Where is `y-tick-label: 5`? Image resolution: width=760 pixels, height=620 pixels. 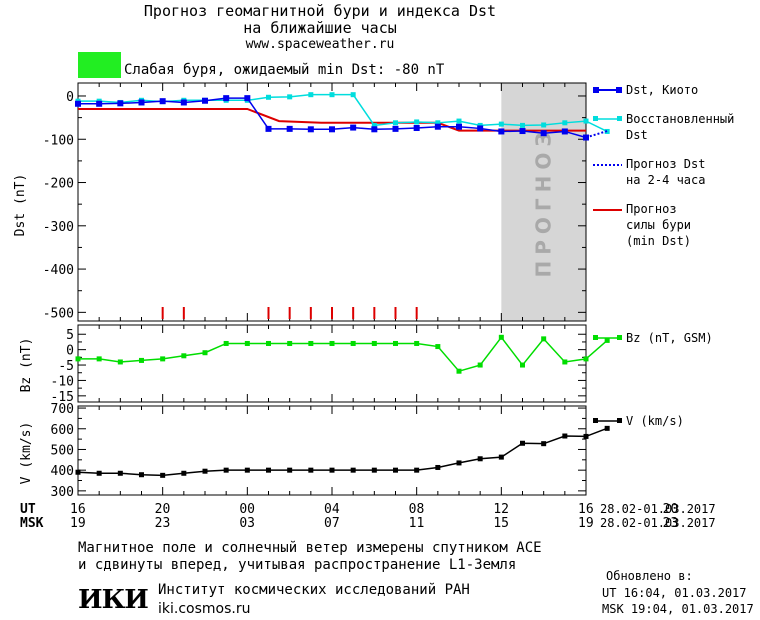 y-tick-label: 5 is located at coordinates (70, 335).